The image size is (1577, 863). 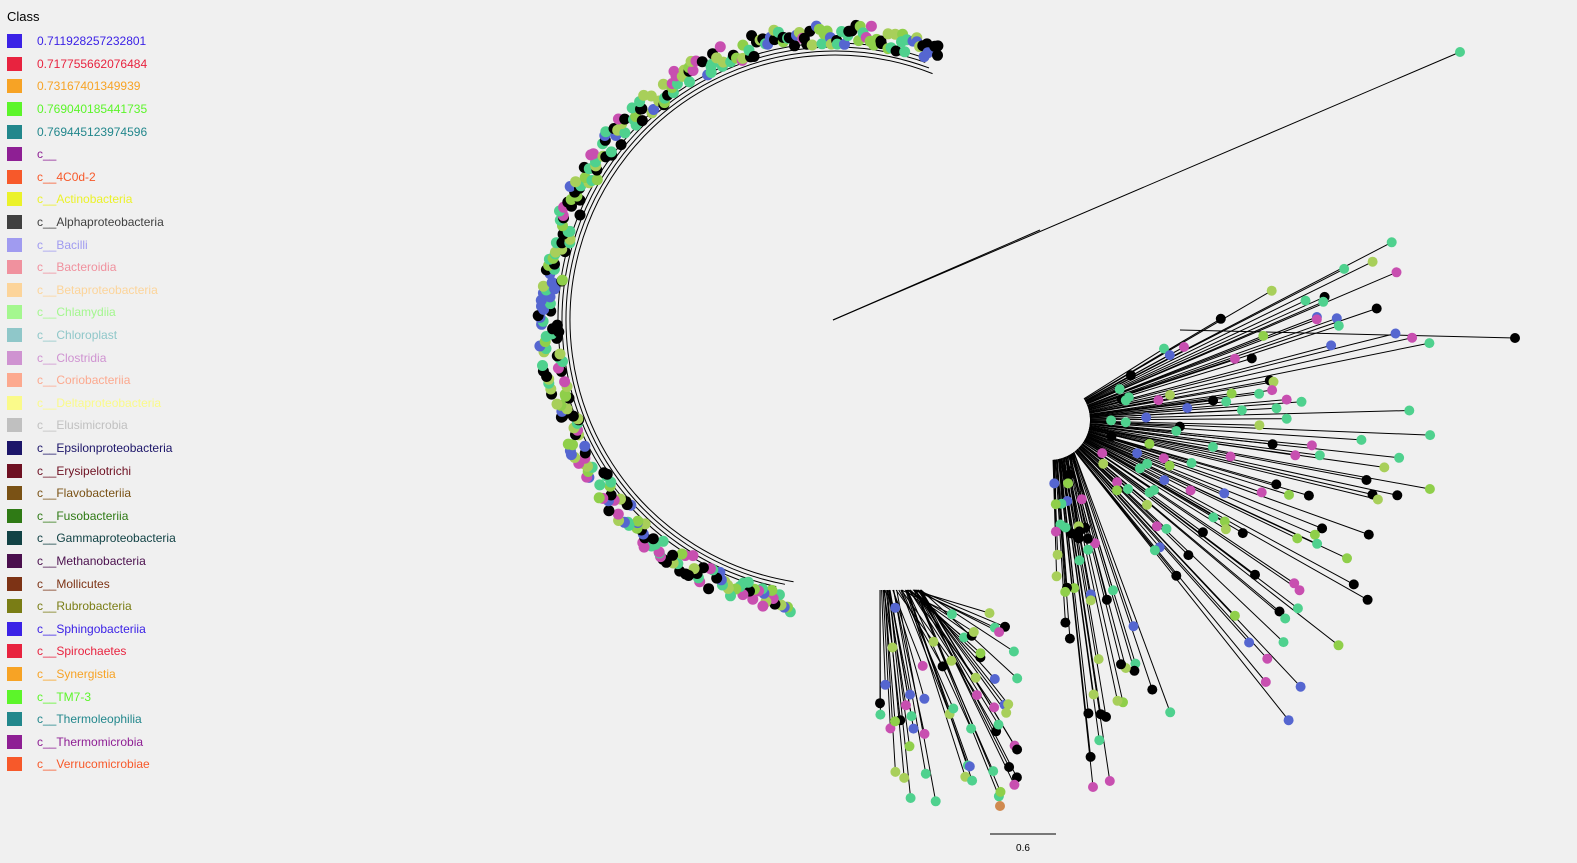 What do you see at coordinates (91, 719) in the screenshot?
I see `legend-item: c__Thermoleophilia` at bounding box center [91, 719].